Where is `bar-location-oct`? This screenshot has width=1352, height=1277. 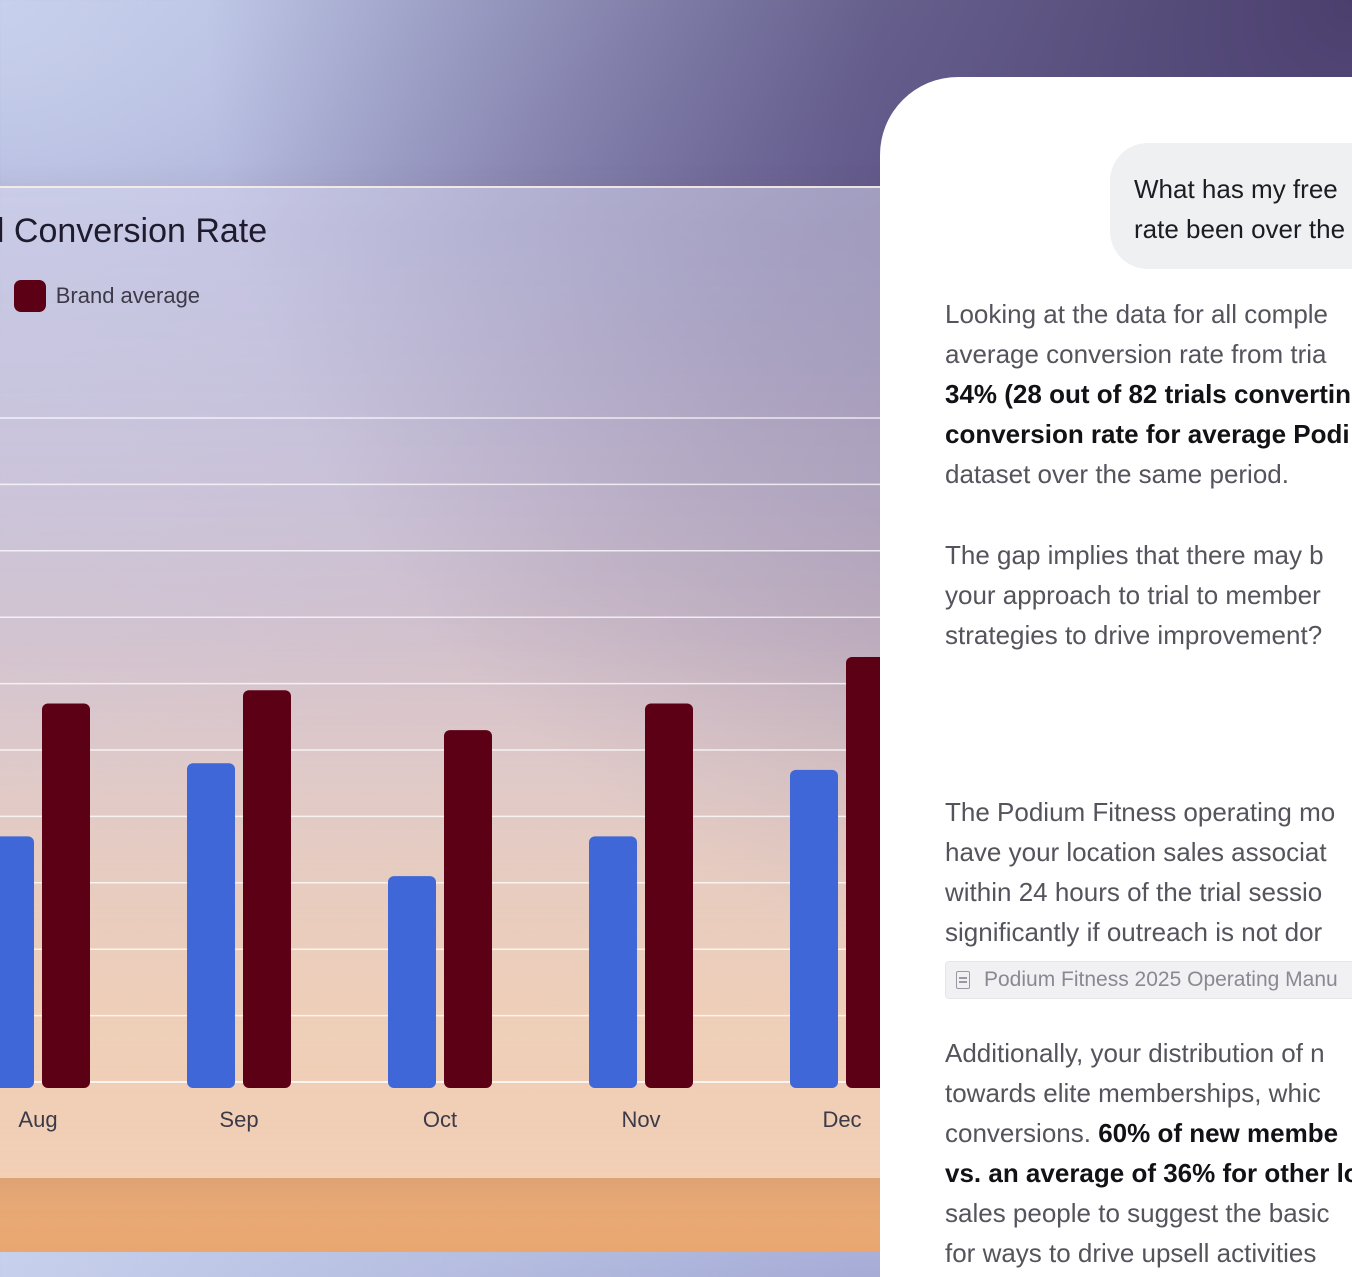 bar-location-oct is located at coordinates (412, 982).